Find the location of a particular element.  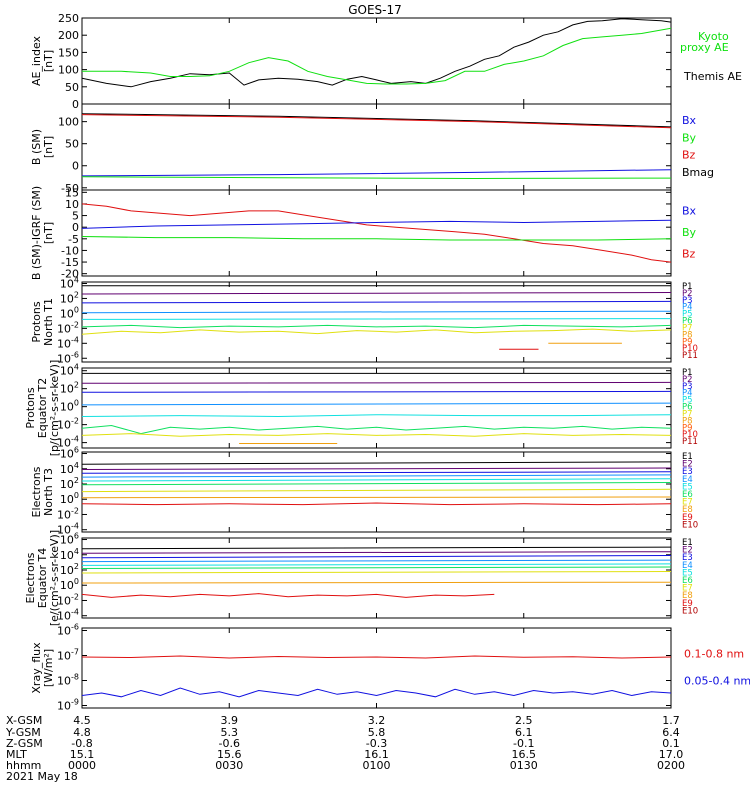

y-axis-label: [W/m²] is located at coordinates (48, 668).